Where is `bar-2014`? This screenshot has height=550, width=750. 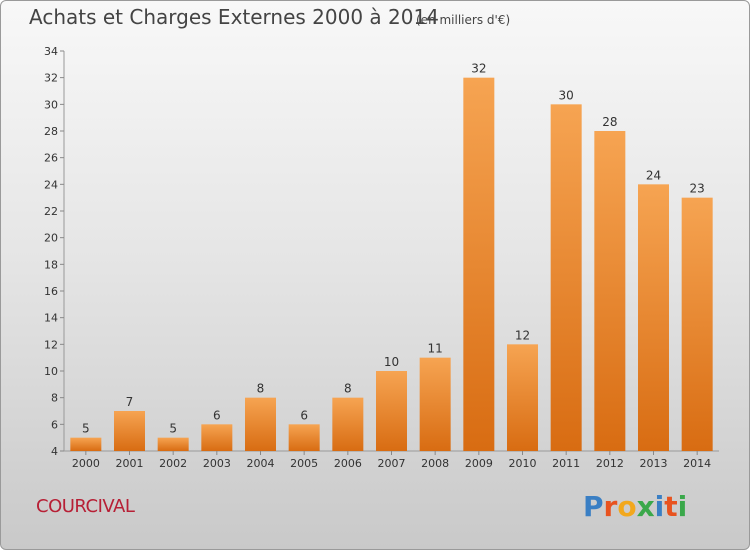 bar-2014 is located at coordinates (697, 324).